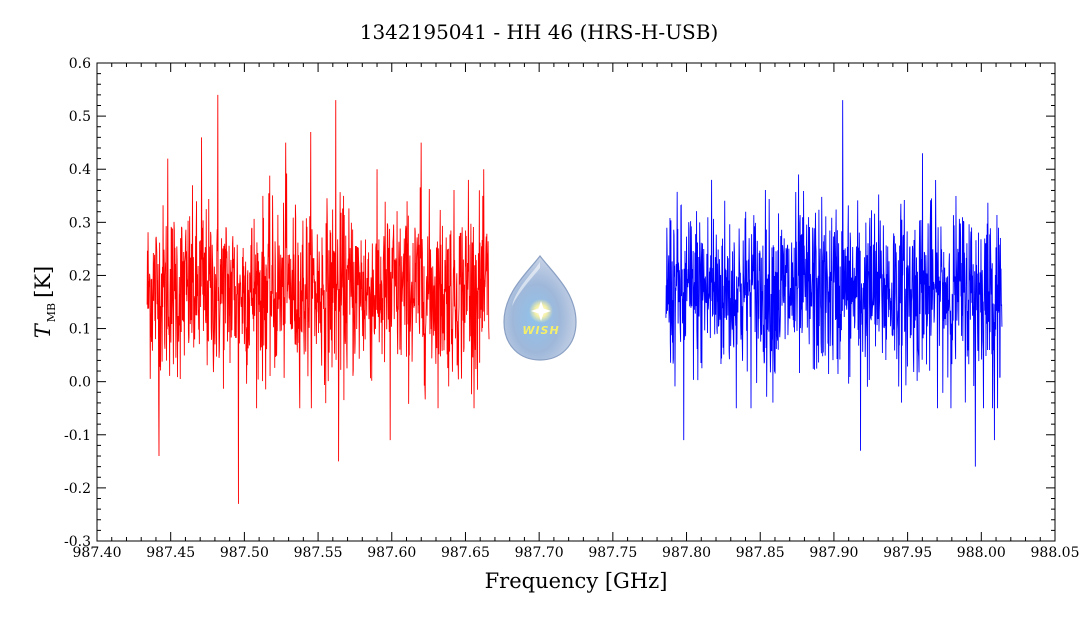  Describe the element at coordinates (43, 330) in the screenshot. I see `y-axis-label-main: T` at that location.